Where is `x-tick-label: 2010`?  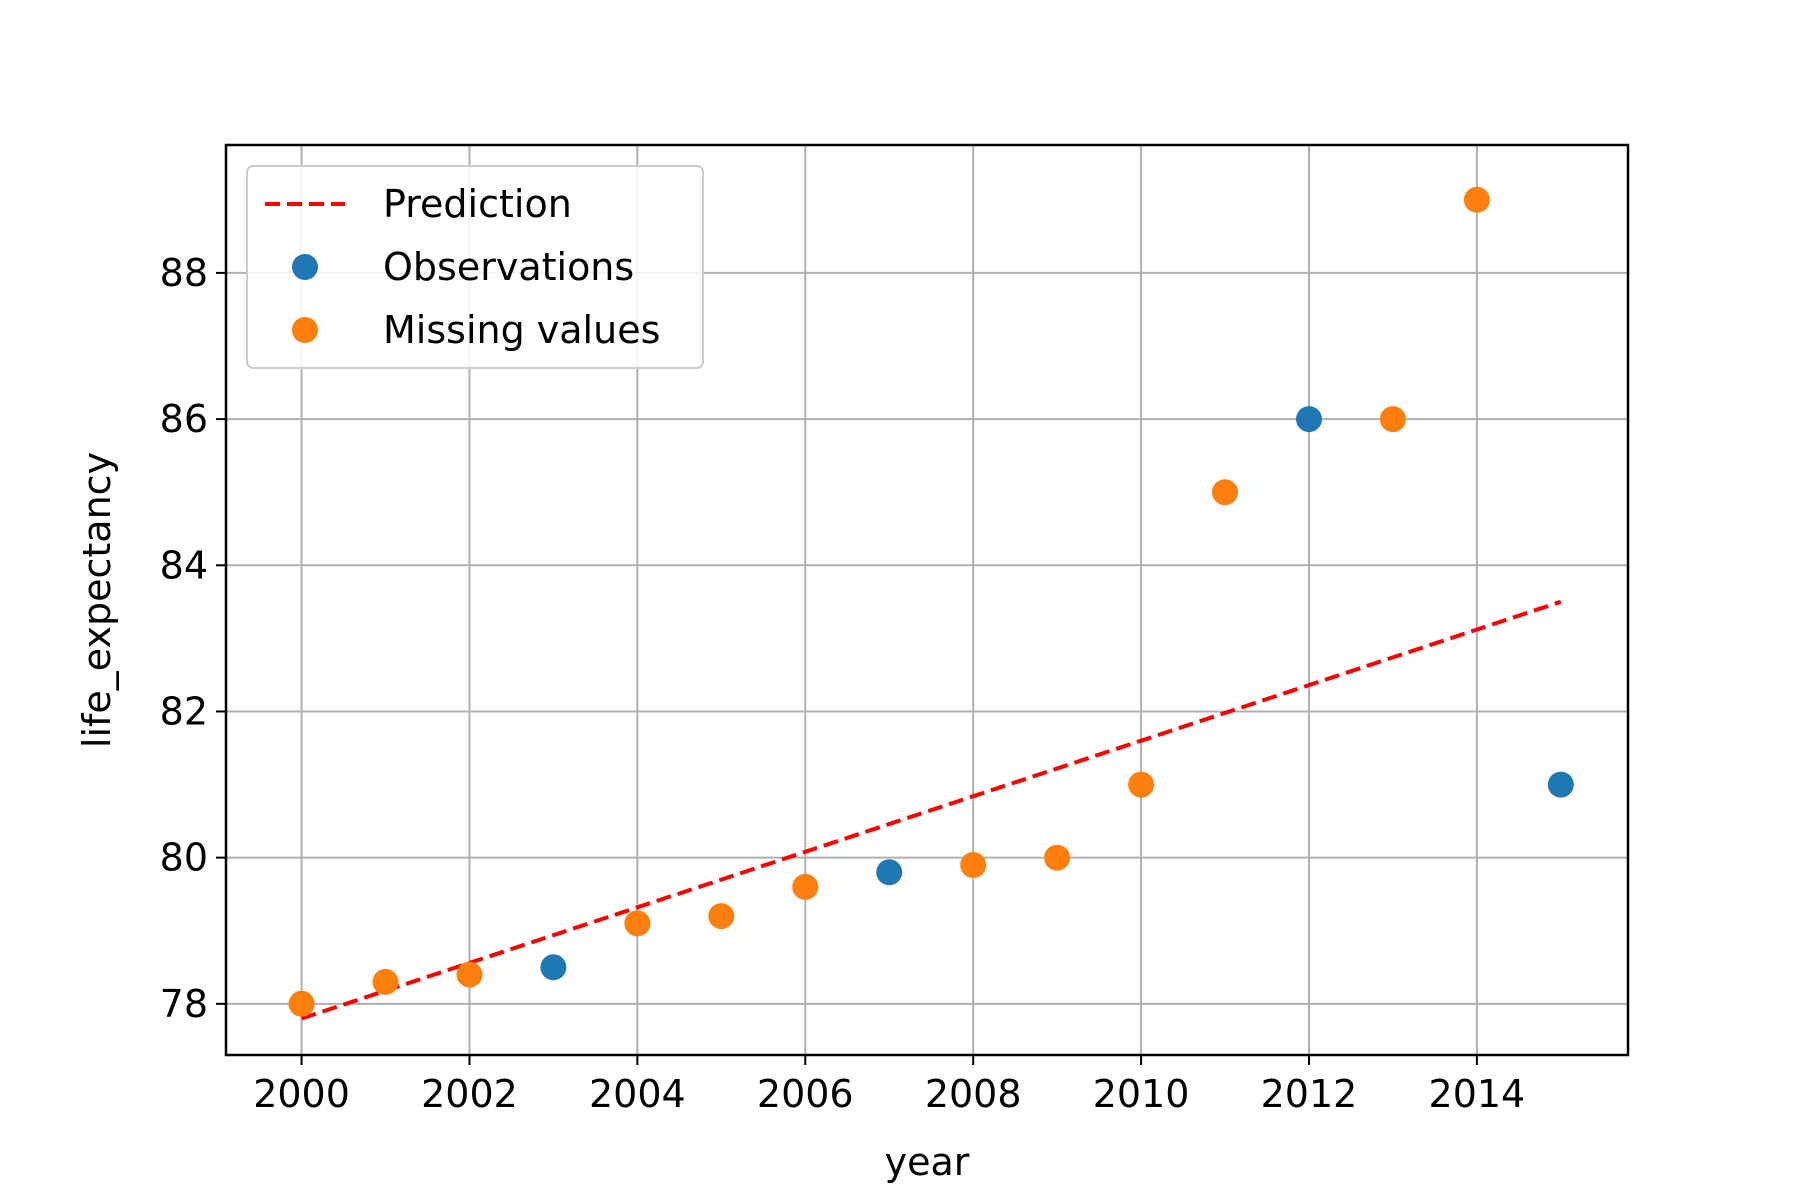
x-tick-label: 2010 is located at coordinates (1141, 1094).